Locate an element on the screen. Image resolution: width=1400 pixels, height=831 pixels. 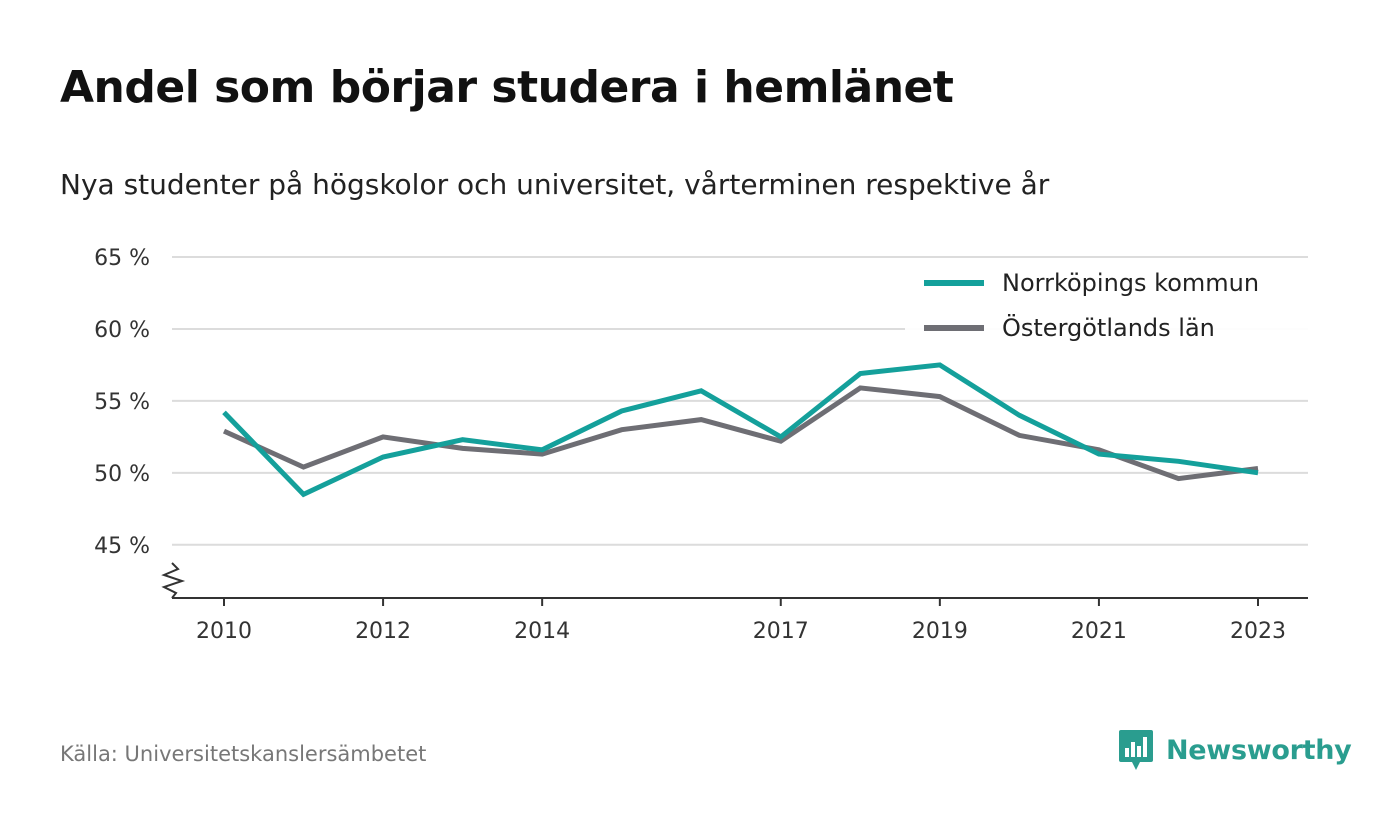
series-lines is located at coordinates (740, 430).